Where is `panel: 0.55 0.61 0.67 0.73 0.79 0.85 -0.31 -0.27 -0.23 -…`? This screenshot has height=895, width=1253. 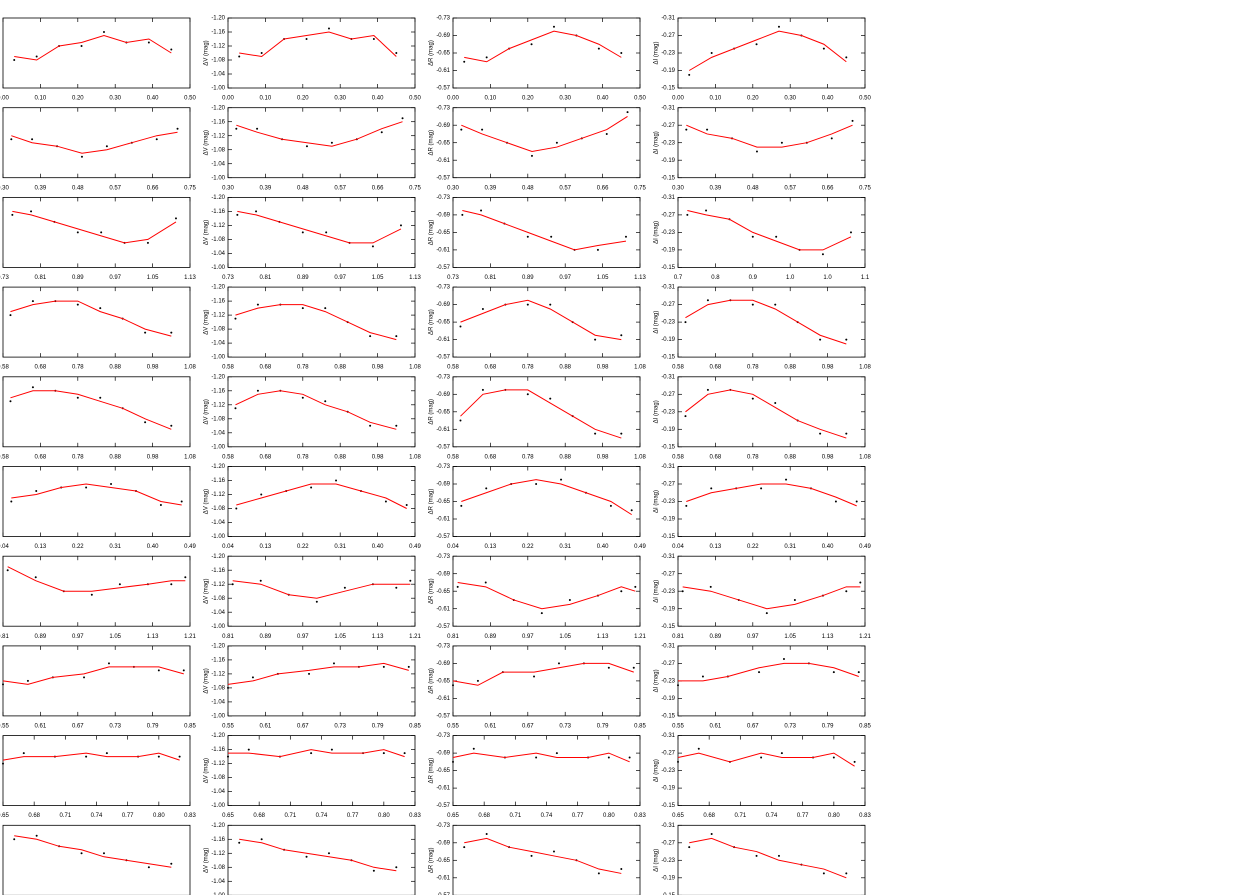 panel: 0.55 0.61 0.67 0.73 0.79 0.85 -0.31 -0.27 -0.23 -… is located at coordinates (763, 686).